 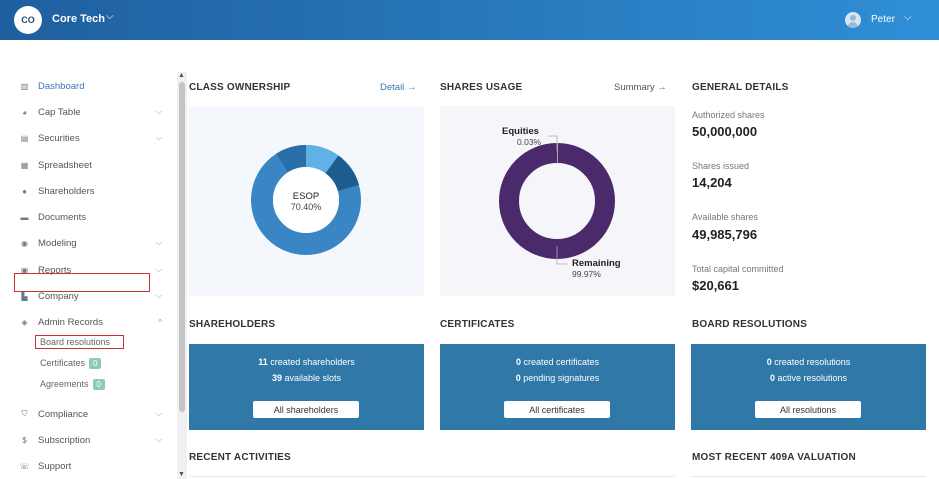 I want to click on equities-label: Equities, so click(x=520, y=131).